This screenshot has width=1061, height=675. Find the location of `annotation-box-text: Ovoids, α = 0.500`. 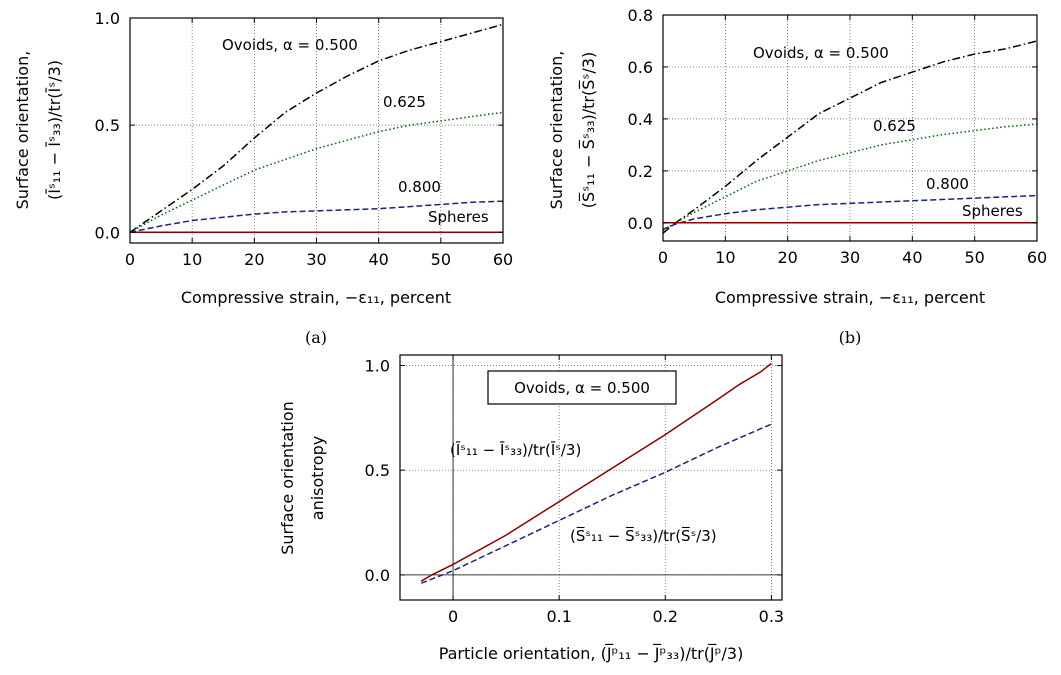

annotation-box-text: Ovoids, α = 0.500 is located at coordinates (582, 388).